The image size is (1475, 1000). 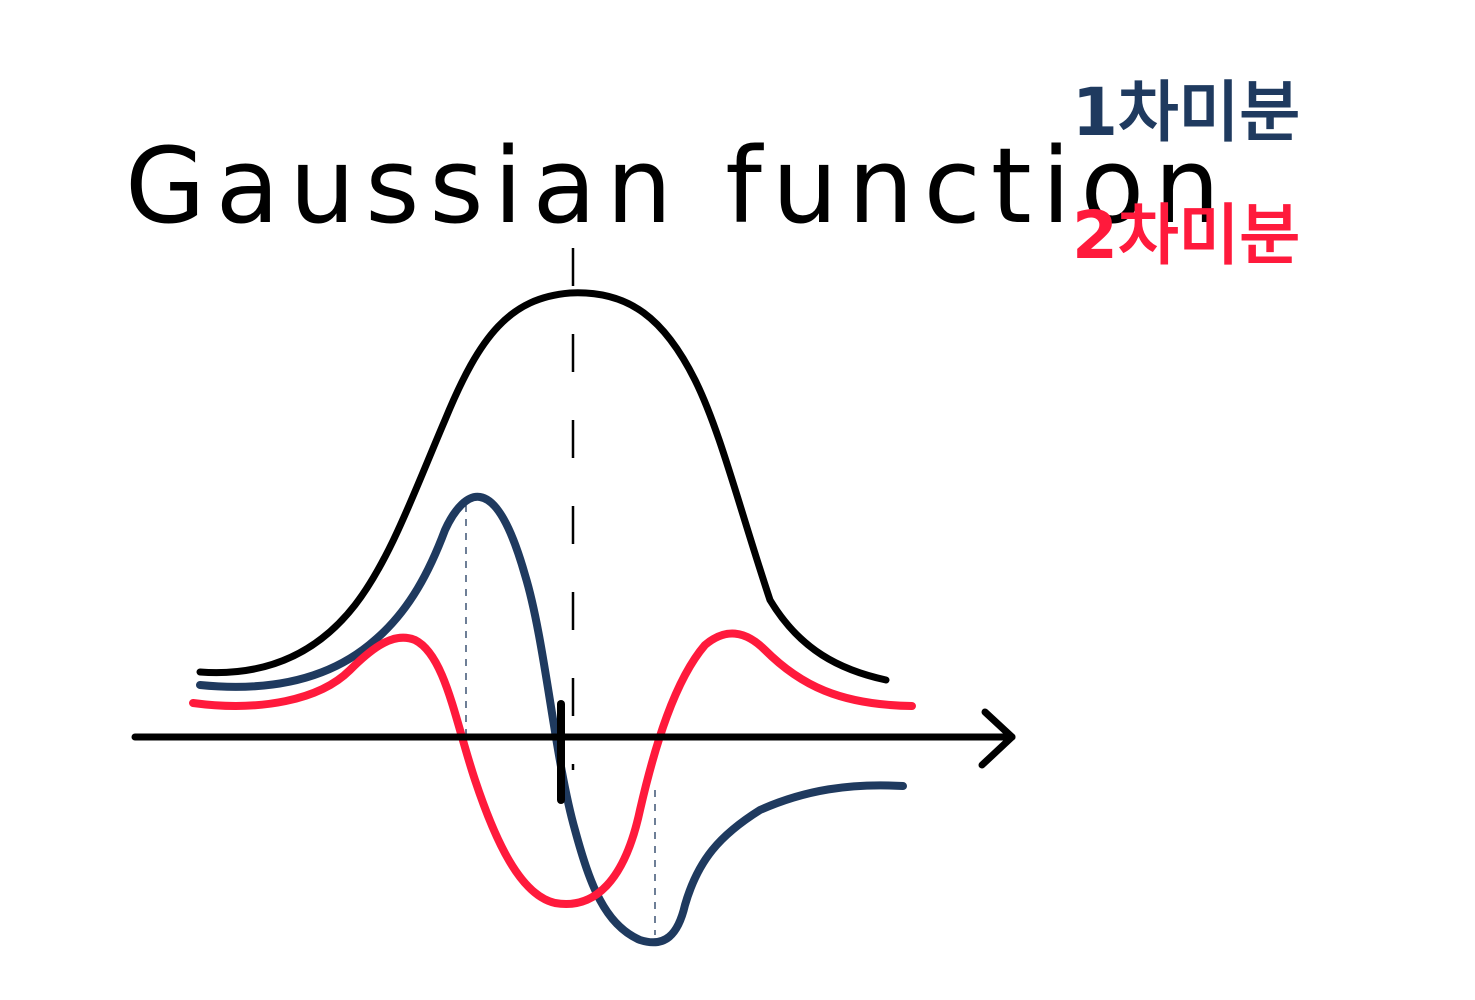 I want to click on legend-second-derivative: 2차미분, so click(x=1186, y=235).